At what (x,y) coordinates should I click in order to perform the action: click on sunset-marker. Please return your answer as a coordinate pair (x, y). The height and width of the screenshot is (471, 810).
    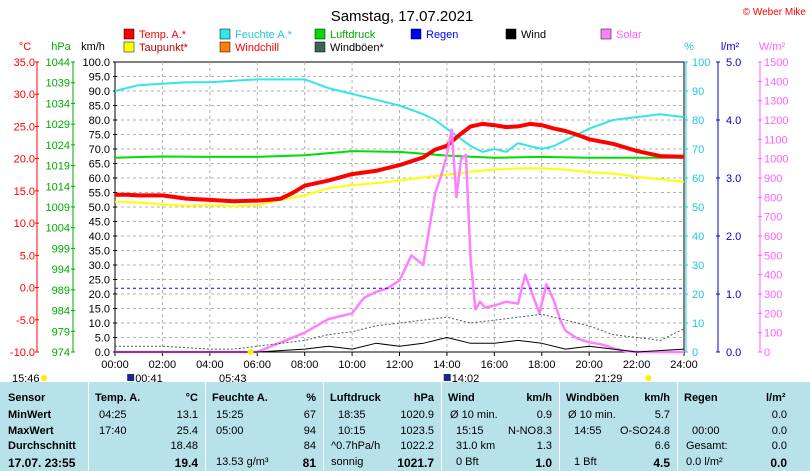
    Looking at the image, I should click on (648, 378).